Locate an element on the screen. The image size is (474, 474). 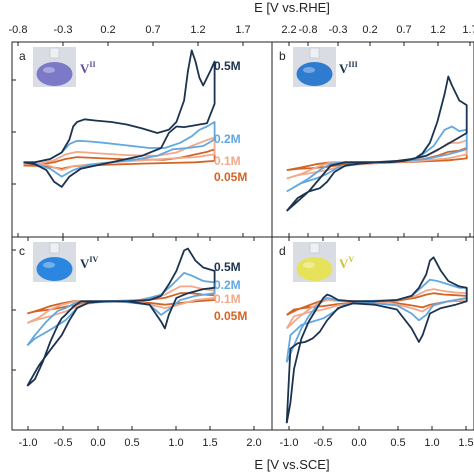
top-axis-title: E [V vs.RHE] is located at coordinates (292, 7).